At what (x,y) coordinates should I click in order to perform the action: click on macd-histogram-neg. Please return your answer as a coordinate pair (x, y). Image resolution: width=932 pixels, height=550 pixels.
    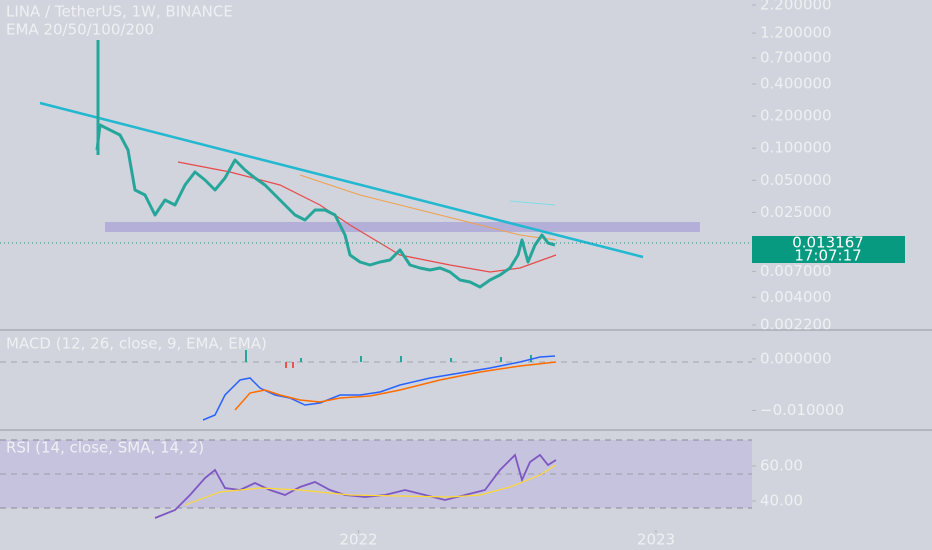
    Looking at the image, I should click on (289, 365).